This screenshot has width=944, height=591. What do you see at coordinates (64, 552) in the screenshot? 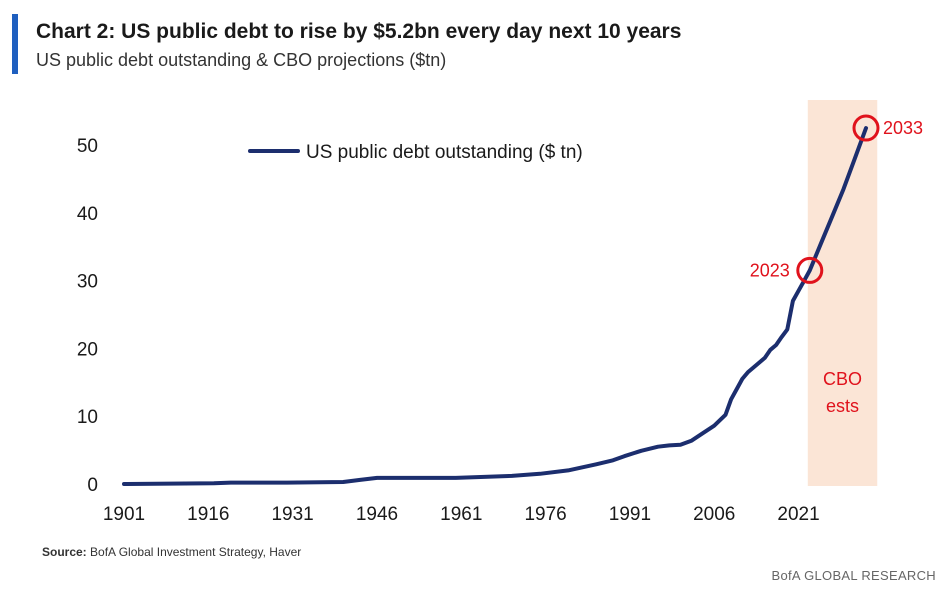
I see `source-label: Source:` at bounding box center [64, 552].